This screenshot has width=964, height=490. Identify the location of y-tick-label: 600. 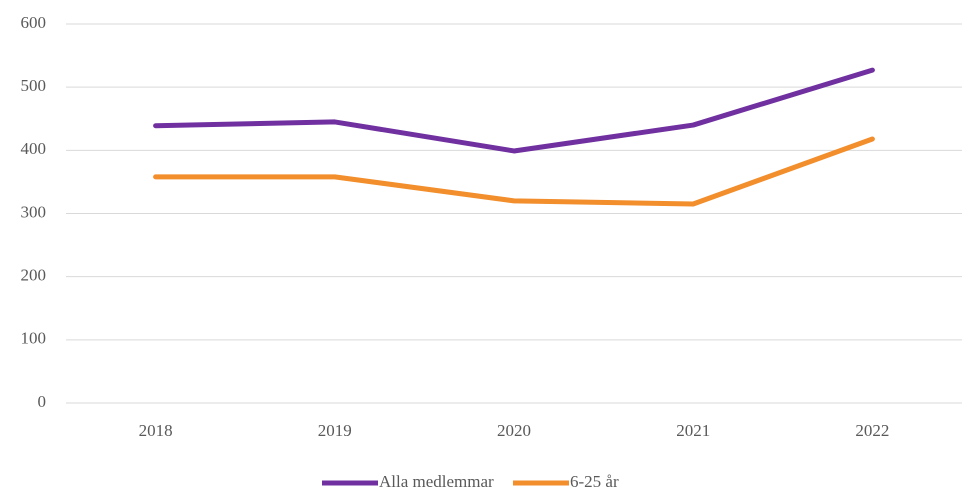
(34, 22).